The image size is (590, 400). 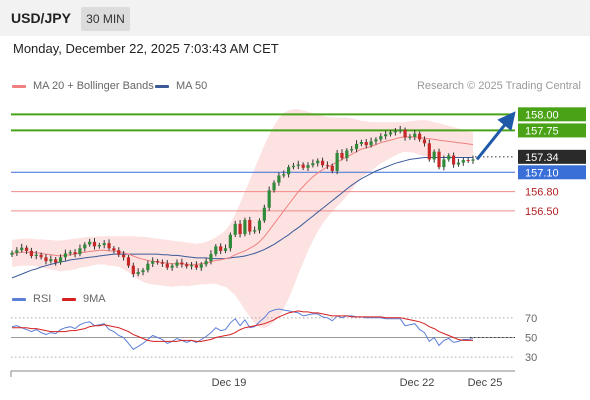 I want to click on timeframe-button: 30 MIN, so click(x=105, y=19).